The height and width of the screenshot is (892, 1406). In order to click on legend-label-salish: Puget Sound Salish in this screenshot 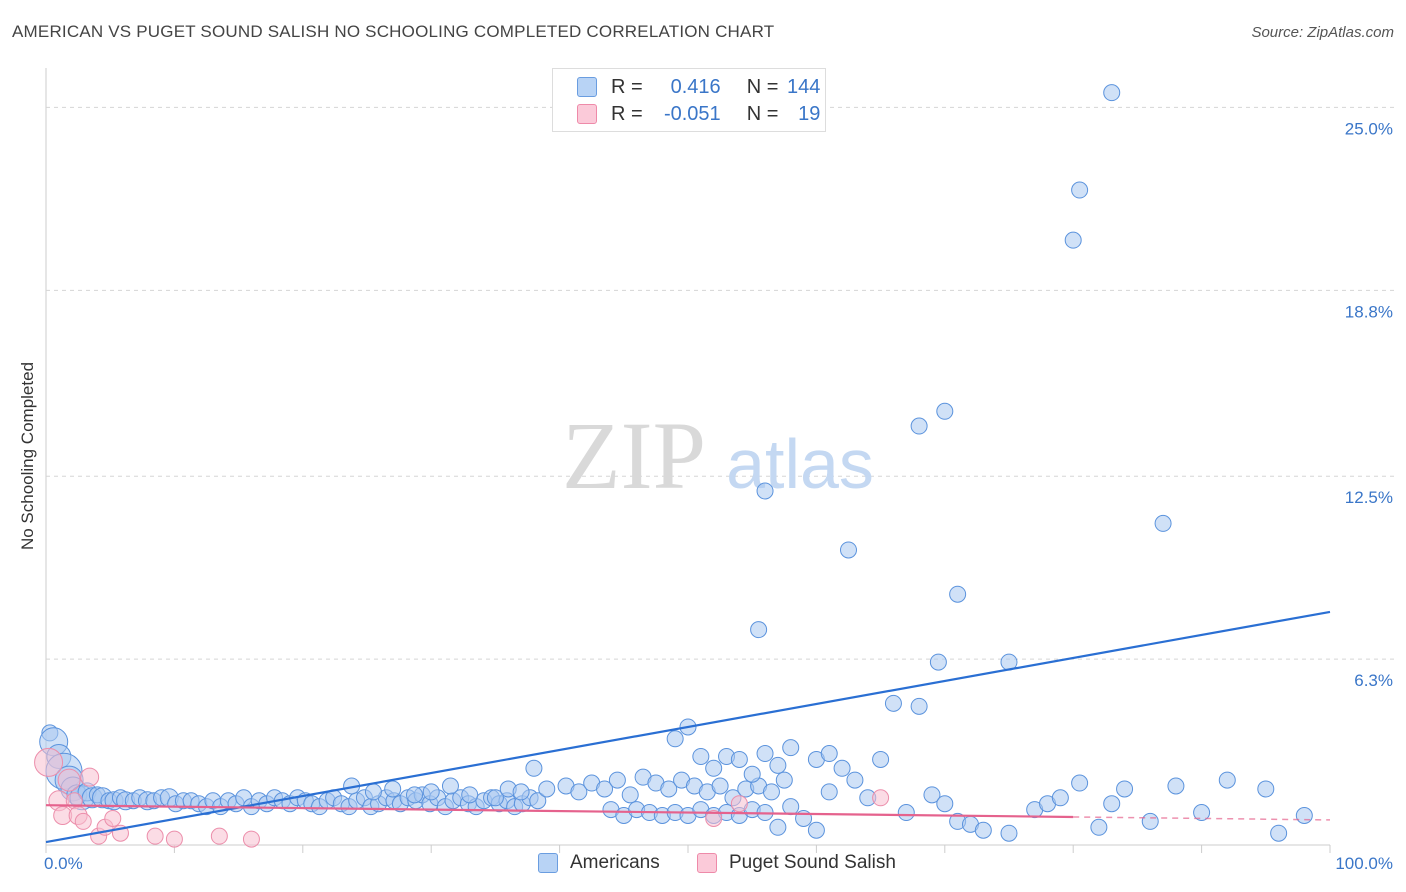, I will do `click(812, 862)`.